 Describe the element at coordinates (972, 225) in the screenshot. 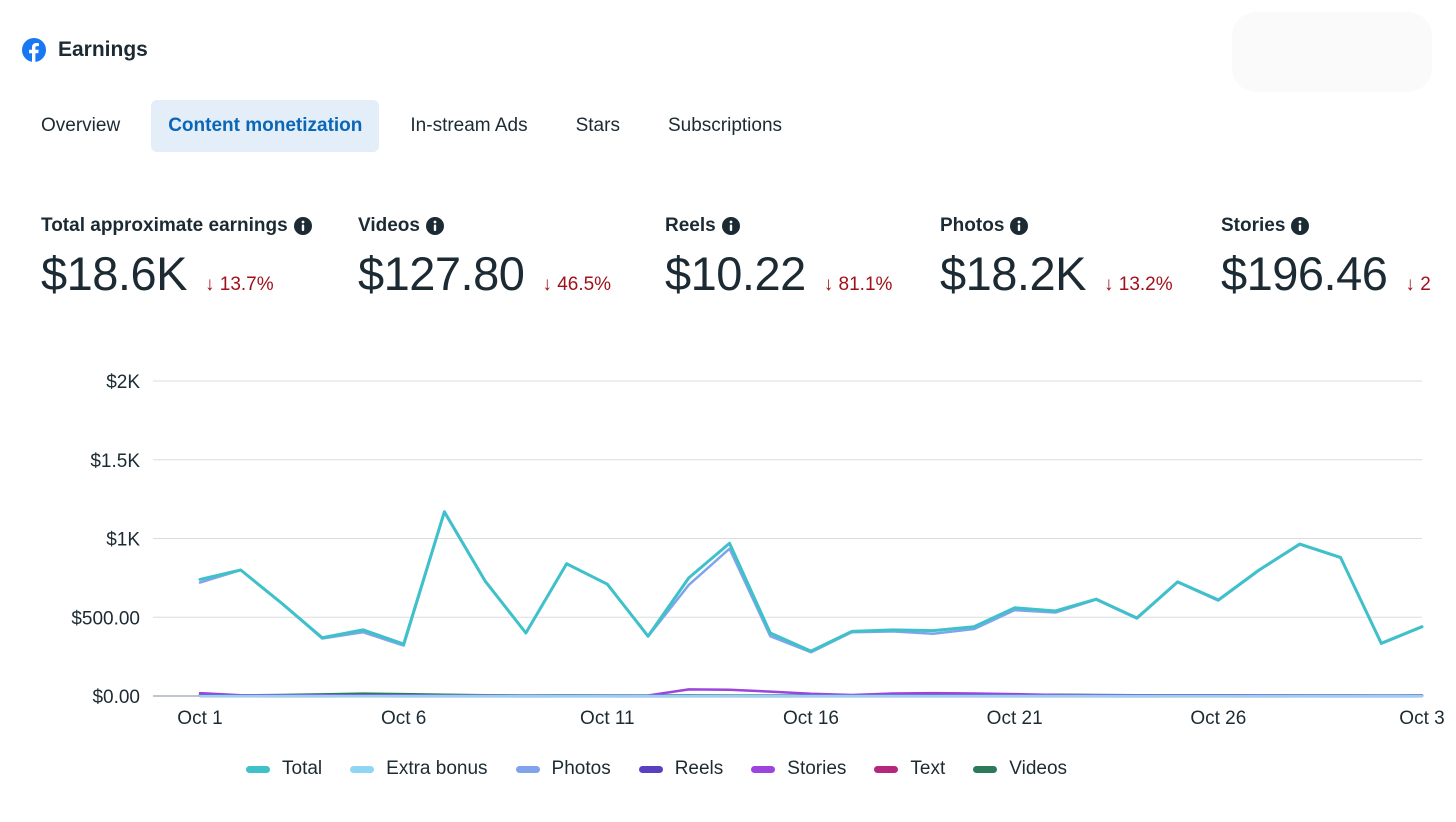

I see `metric-label: Photos` at that location.